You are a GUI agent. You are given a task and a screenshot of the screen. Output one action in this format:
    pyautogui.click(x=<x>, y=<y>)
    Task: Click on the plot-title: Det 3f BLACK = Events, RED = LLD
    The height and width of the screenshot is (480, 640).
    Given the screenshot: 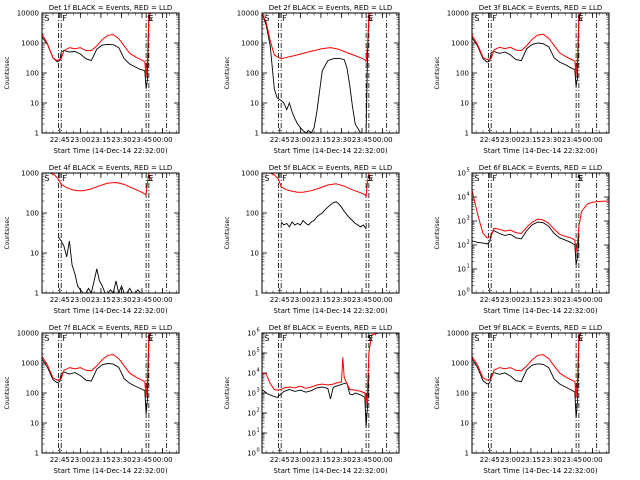 What is the action you would take?
    pyautogui.click(x=540, y=8)
    